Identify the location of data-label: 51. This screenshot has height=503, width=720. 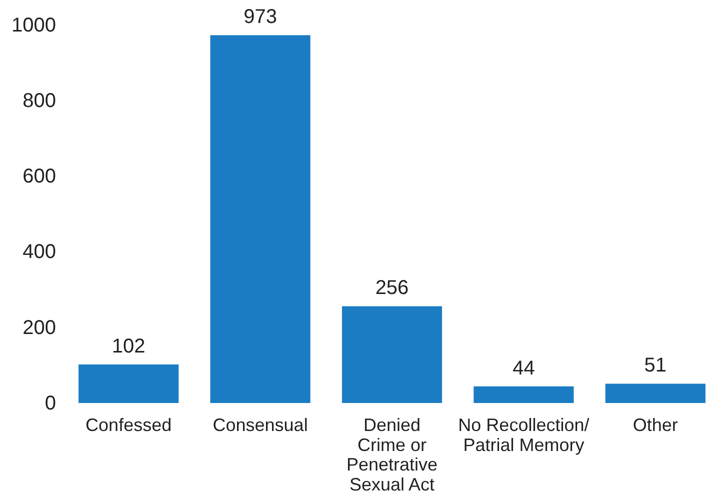
(655, 365).